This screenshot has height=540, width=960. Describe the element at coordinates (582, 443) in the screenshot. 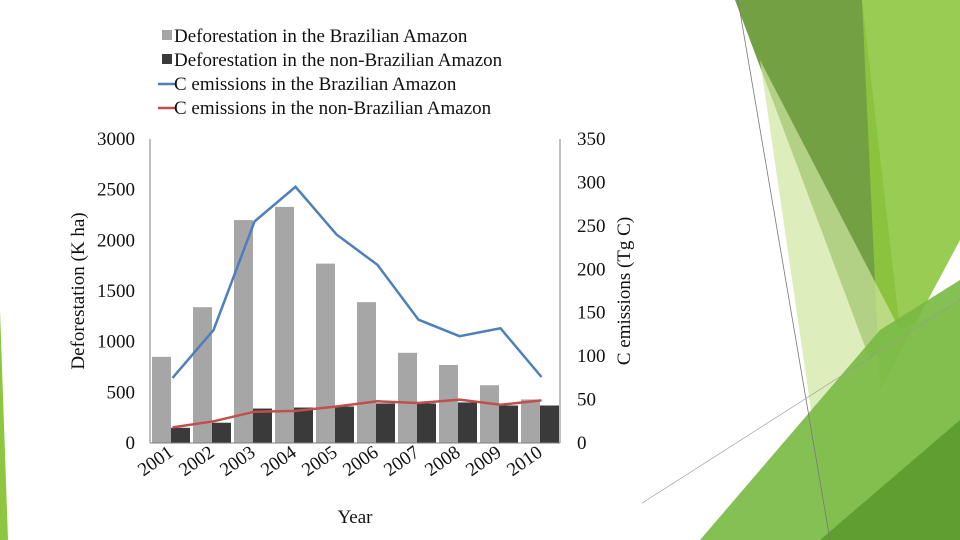

I see `y2-tick-label: 0` at that location.